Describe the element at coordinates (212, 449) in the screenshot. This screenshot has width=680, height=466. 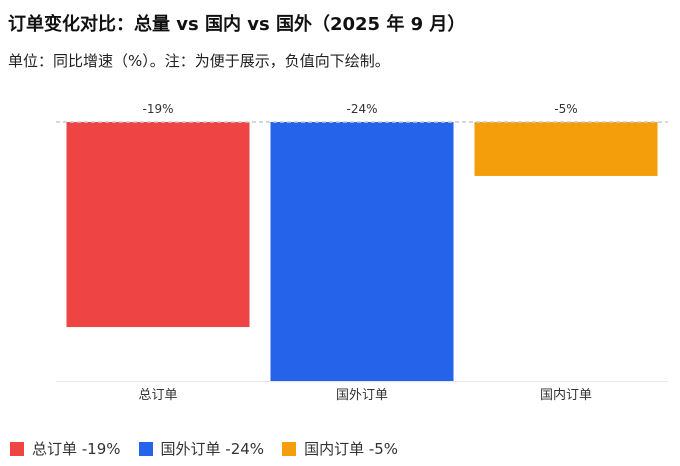
I see `legend-label: 国外订单 -24%` at that location.